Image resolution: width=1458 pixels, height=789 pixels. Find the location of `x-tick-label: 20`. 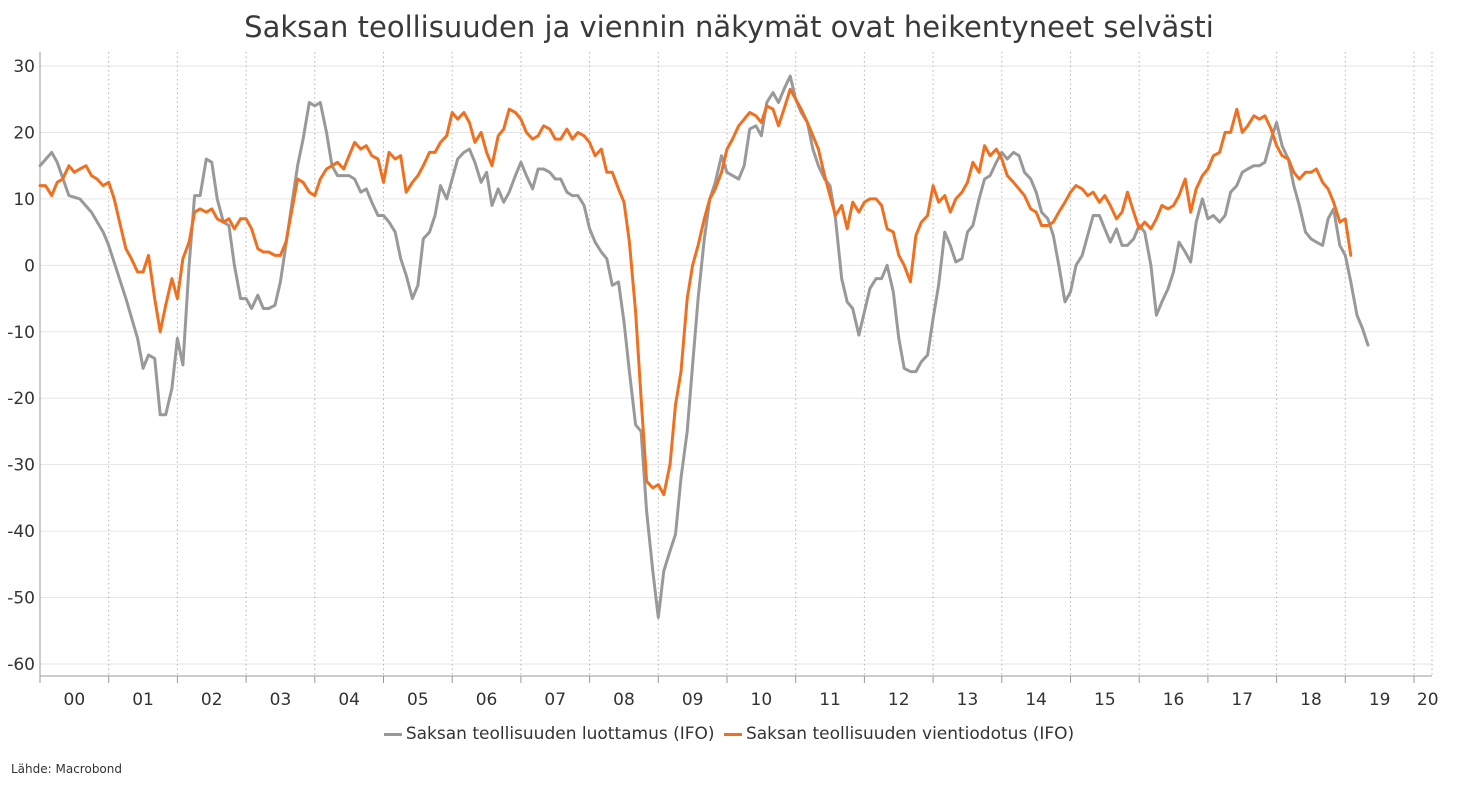

x-tick-label: 20 is located at coordinates (1428, 700).